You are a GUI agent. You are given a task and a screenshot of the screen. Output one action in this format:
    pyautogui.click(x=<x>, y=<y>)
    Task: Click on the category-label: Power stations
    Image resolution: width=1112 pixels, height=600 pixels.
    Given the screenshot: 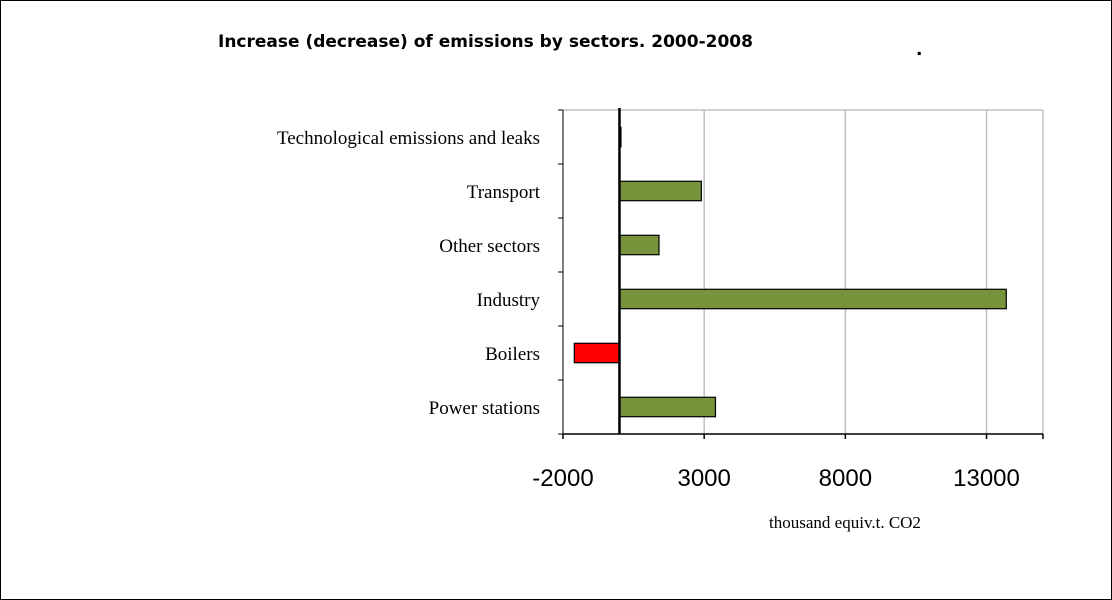 What is the action you would take?
    pyautogui.click(x=484, y=408)
    